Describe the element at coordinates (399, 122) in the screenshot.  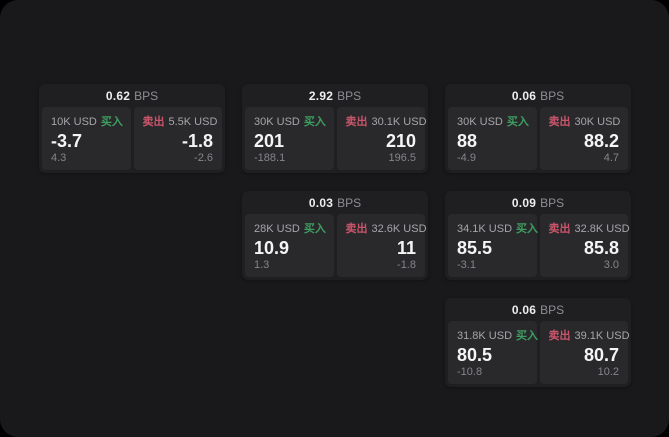
I see `sell-amount: 30.1K USD` at that location.